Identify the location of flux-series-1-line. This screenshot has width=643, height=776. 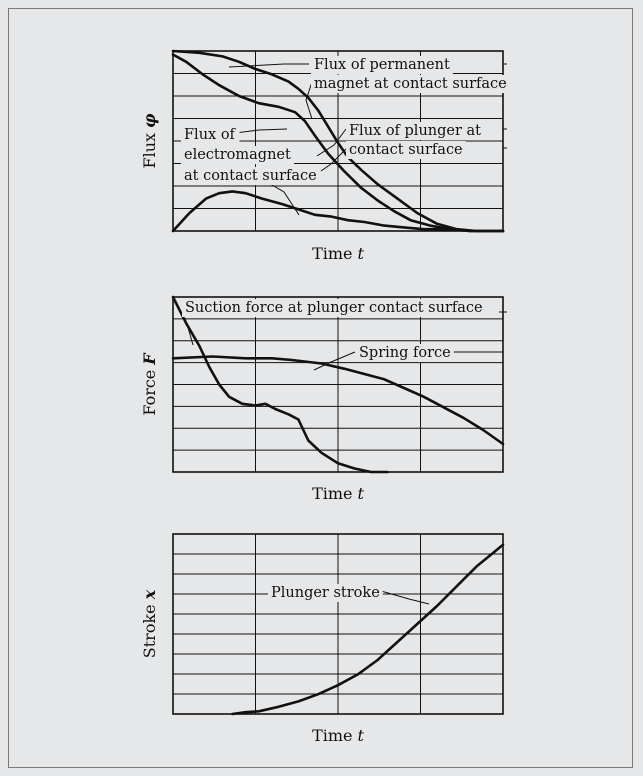
(338, 141).